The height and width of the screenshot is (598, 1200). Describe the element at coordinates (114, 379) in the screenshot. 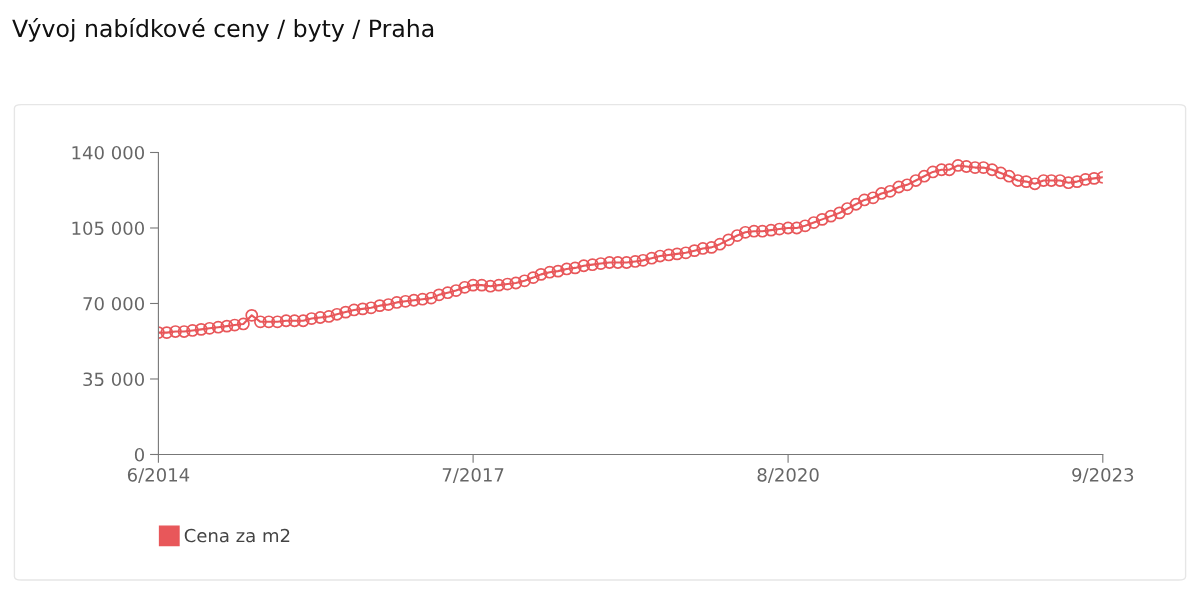

I see `y-tick-label: 35 000` at that location.